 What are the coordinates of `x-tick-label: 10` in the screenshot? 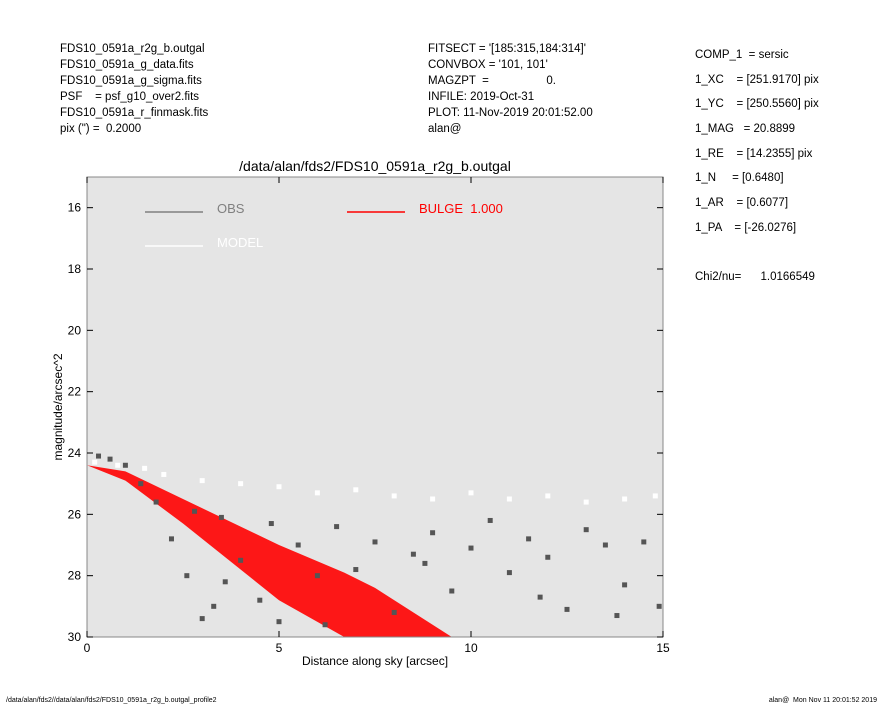 It's located at (471, 648).